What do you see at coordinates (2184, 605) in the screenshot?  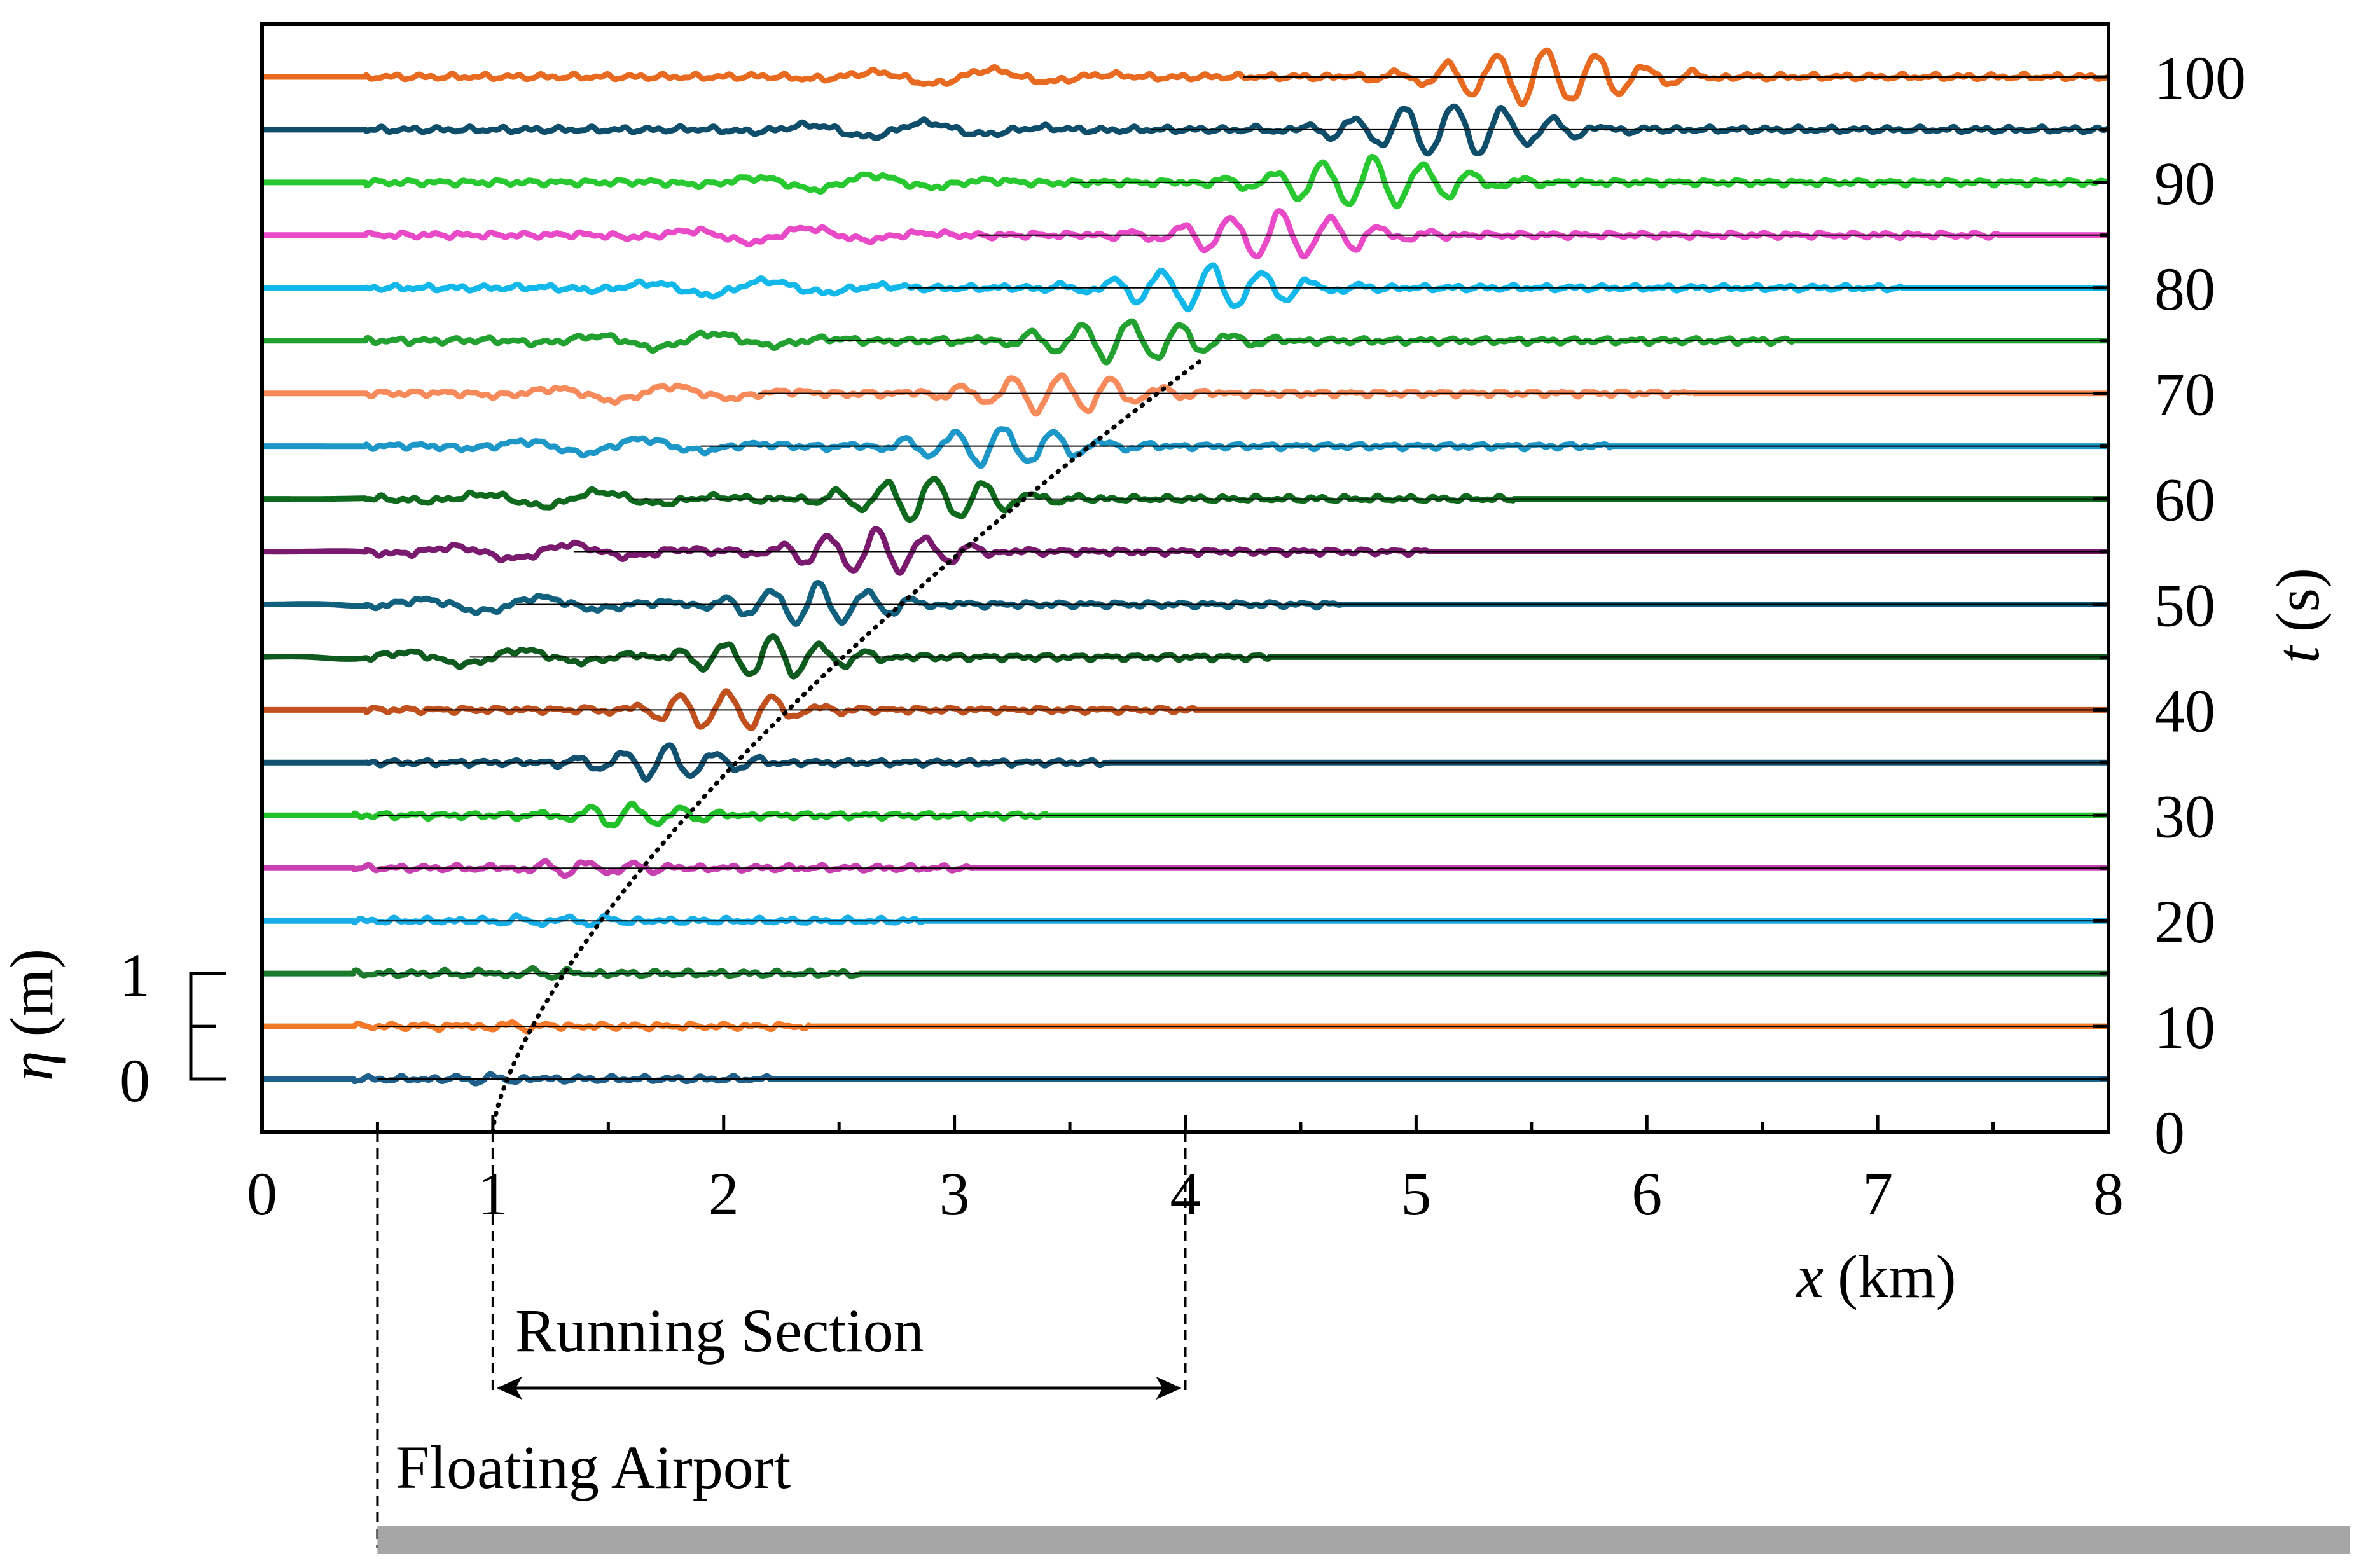 I see `t-tick-label: 50` at bounding box center [2184, 605].